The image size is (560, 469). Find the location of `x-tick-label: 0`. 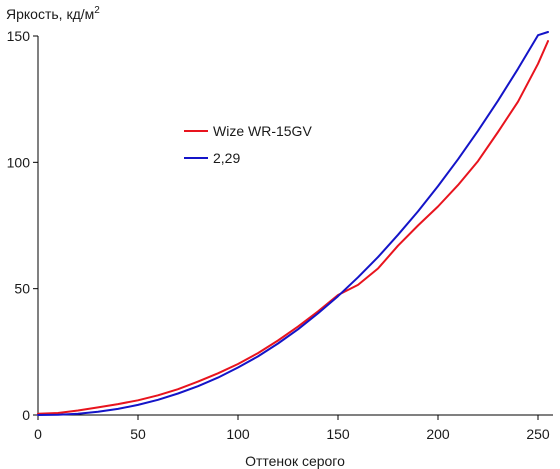

x-tick-label: 0 is located at coordinates (38, 434).